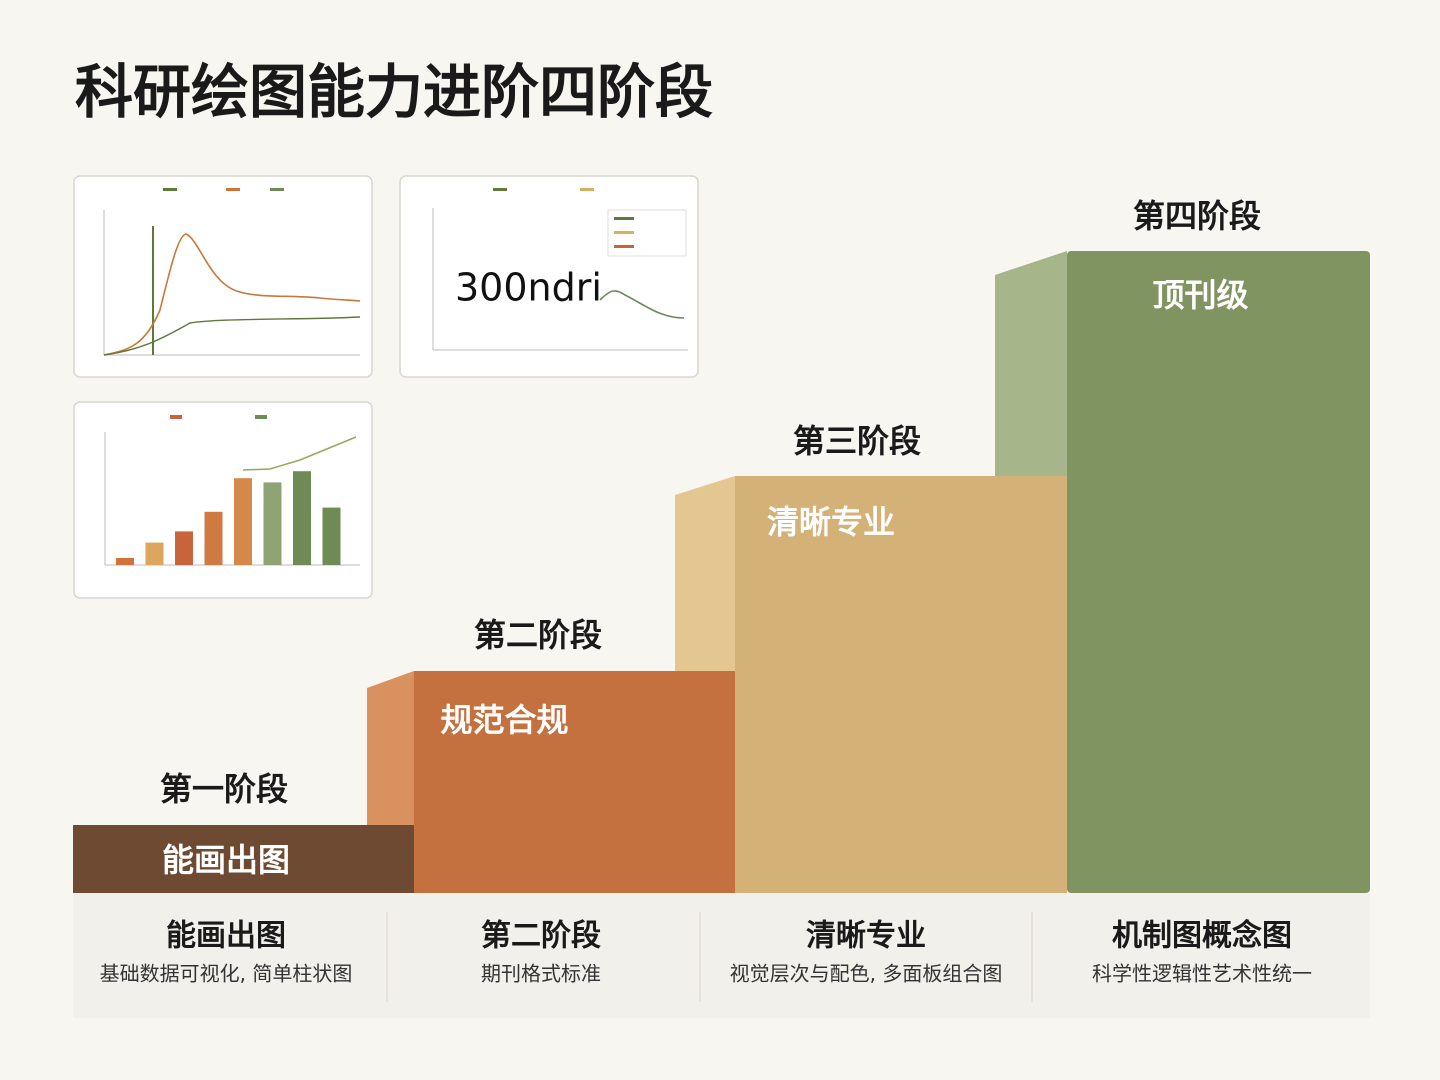  I want to click on stage-inner: 能画出图, so click(226, 860).